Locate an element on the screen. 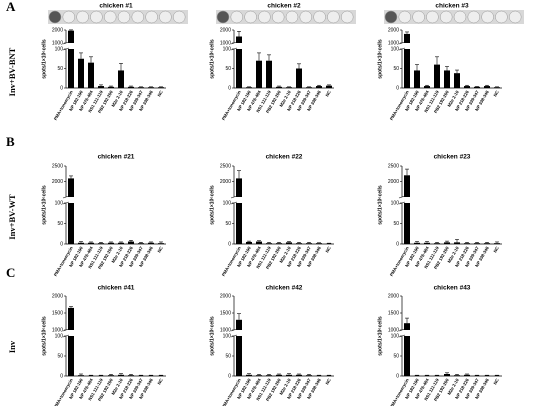 The width and height of the screenshot is (536, 406). chart-title: chicken #1 is located at coordinates (116, 6).